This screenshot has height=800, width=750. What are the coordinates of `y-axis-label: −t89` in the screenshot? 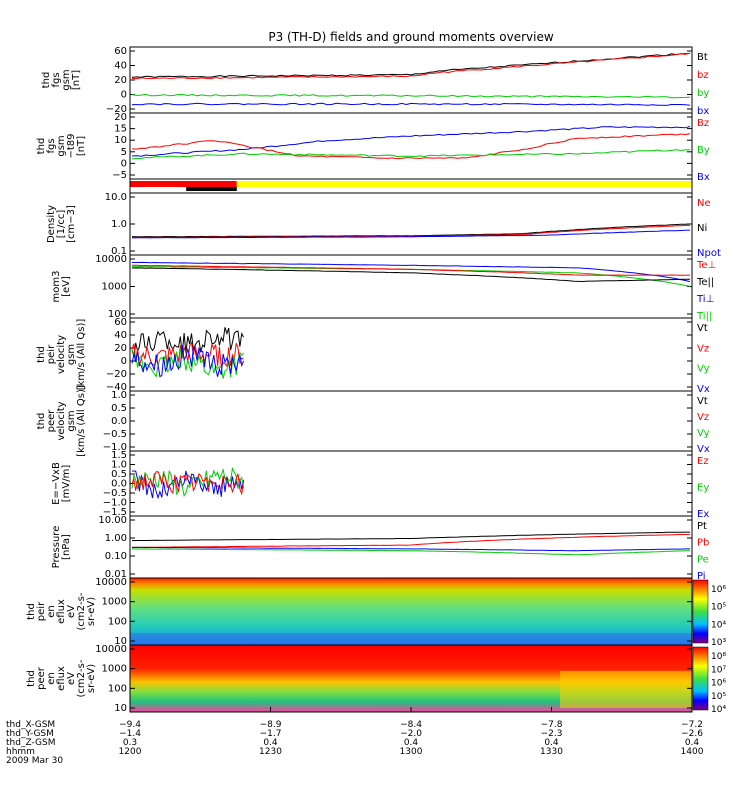 It's located at (71, 145).